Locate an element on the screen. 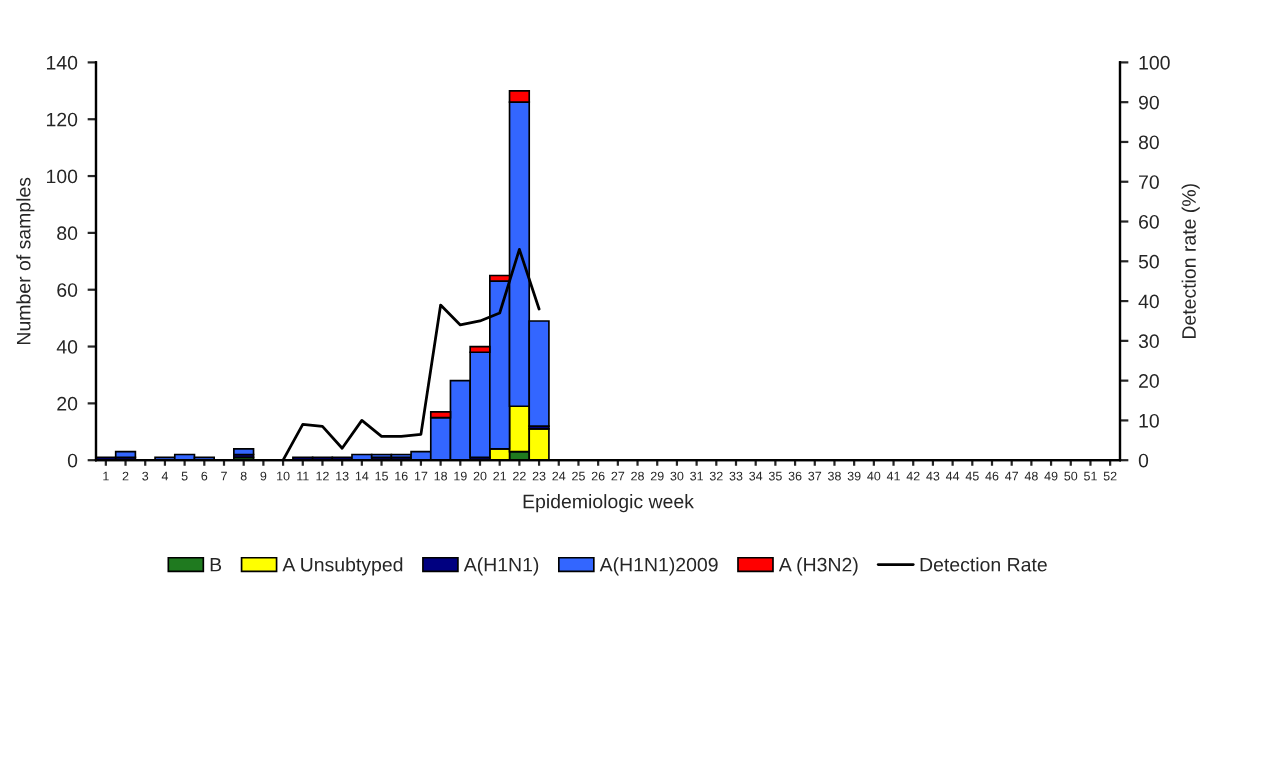  y2-tick-label: 70 is located at coordinates (1149, 182).